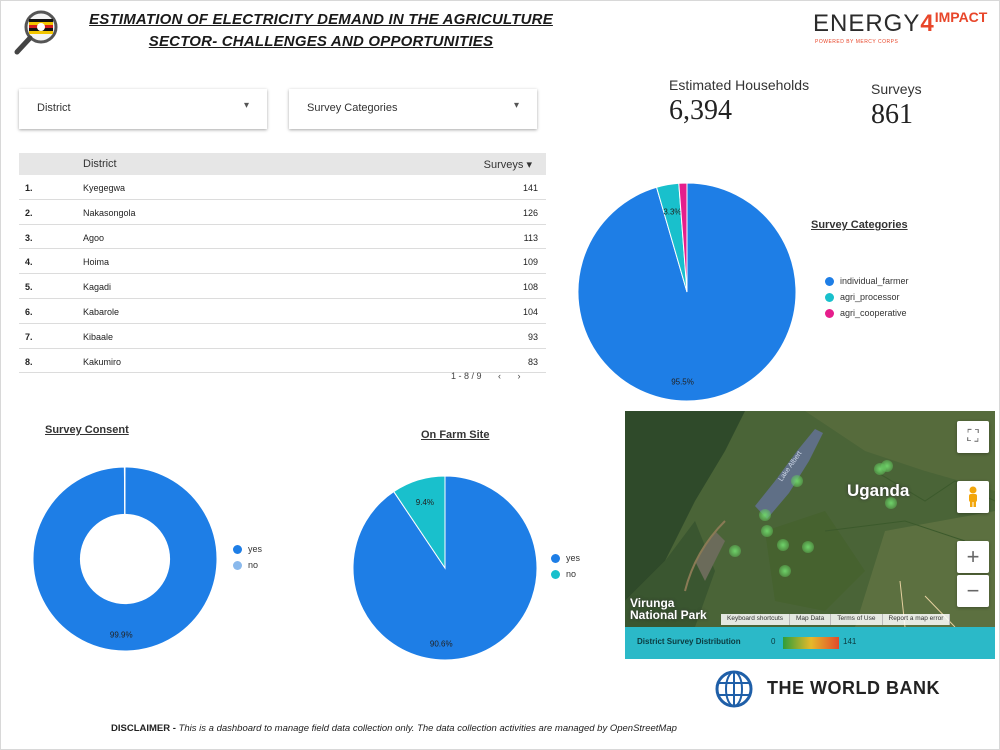 This screenshot has width=1000, height=750. I want to click on map-legend-bar: District Survey Distribution 0 141, so click(810, 643).